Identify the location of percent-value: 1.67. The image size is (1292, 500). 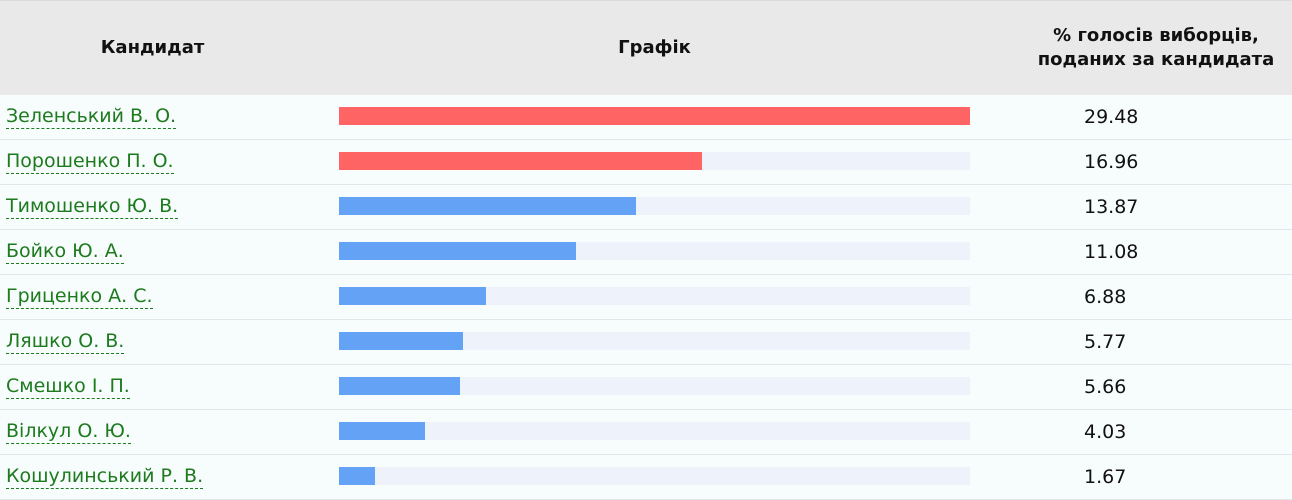
(1105, 477).